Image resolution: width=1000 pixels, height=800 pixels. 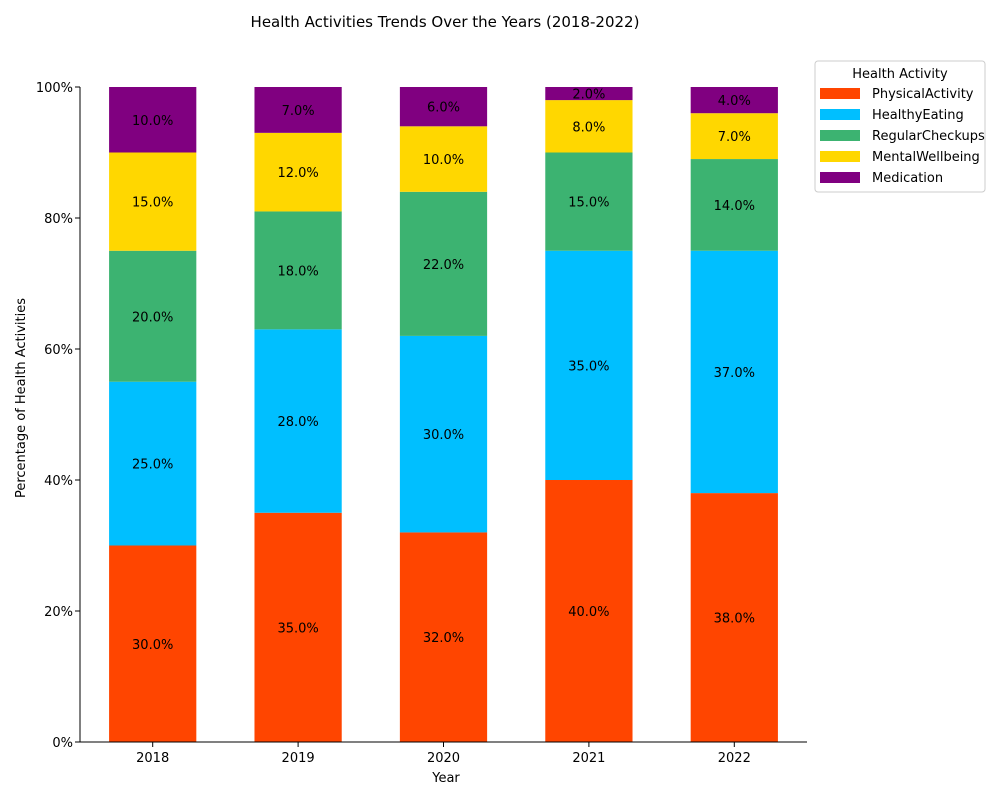 I want to click on bar-healthyeating-2019, so click(x=298, y=421).